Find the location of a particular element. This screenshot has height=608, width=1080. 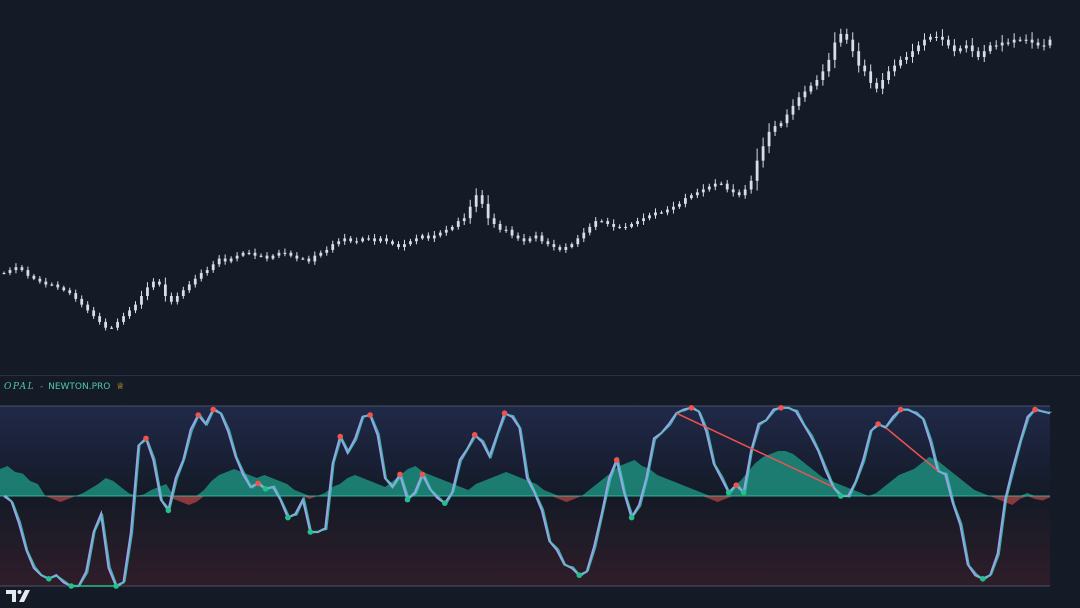

indicator-source: NEWTON.PRO is located at coordinates (79, 387).